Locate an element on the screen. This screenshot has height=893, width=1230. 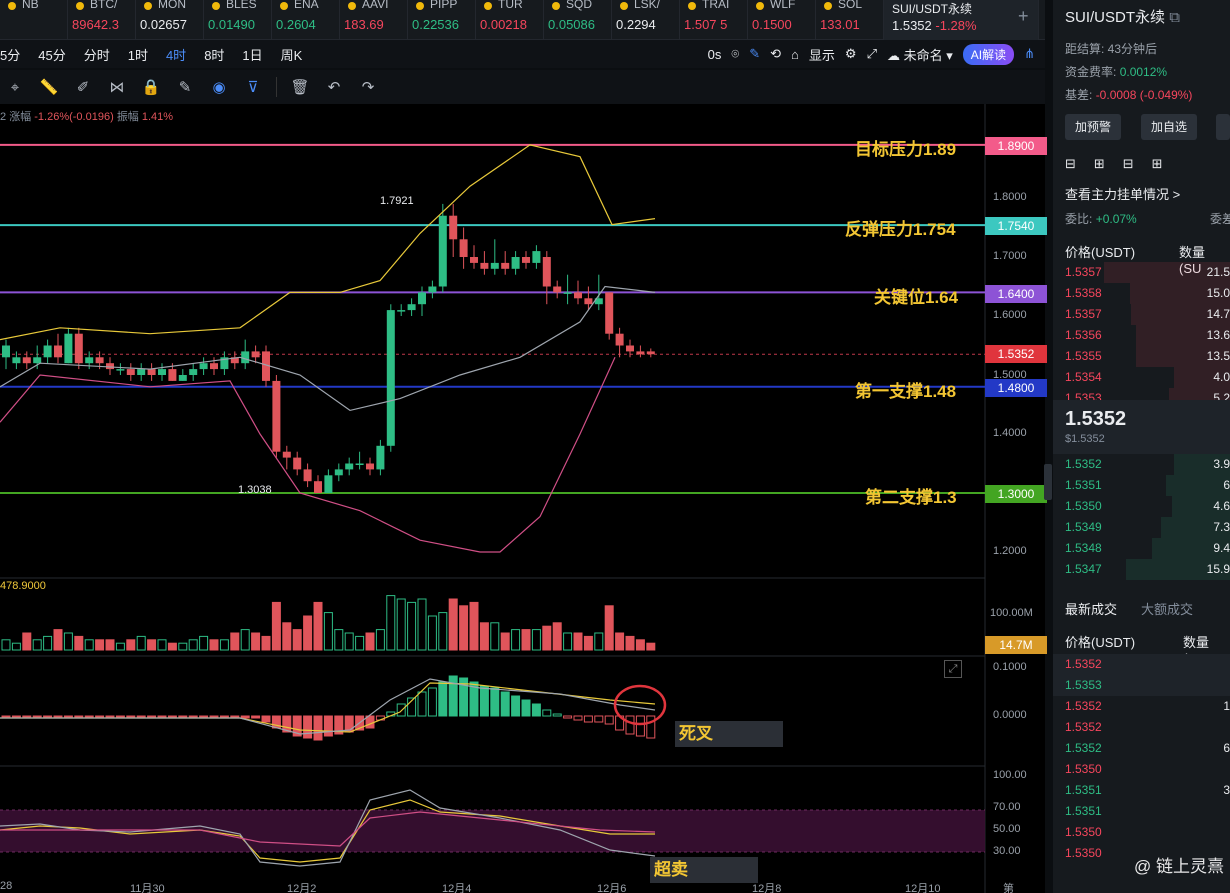
bid-row: 1.5351 6 is located at coordinates (1141, 485).